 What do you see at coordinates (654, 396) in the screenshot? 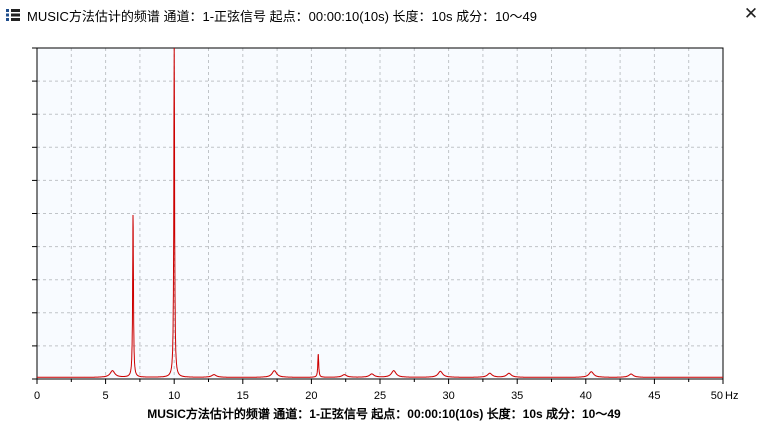
I see `x-tick-label: 45` at bounding box center [654, 396].